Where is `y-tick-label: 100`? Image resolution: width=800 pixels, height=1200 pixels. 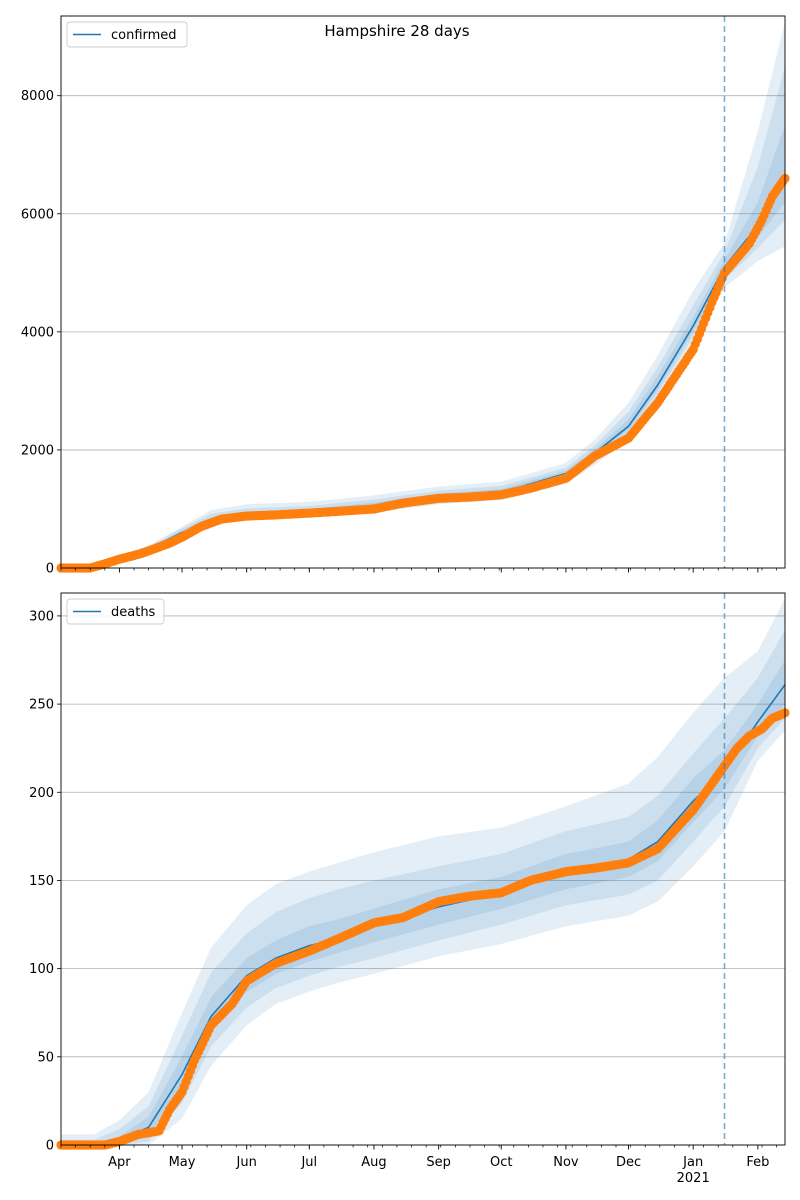 y-tick-label: 100 is located at coordinates (41, 969).